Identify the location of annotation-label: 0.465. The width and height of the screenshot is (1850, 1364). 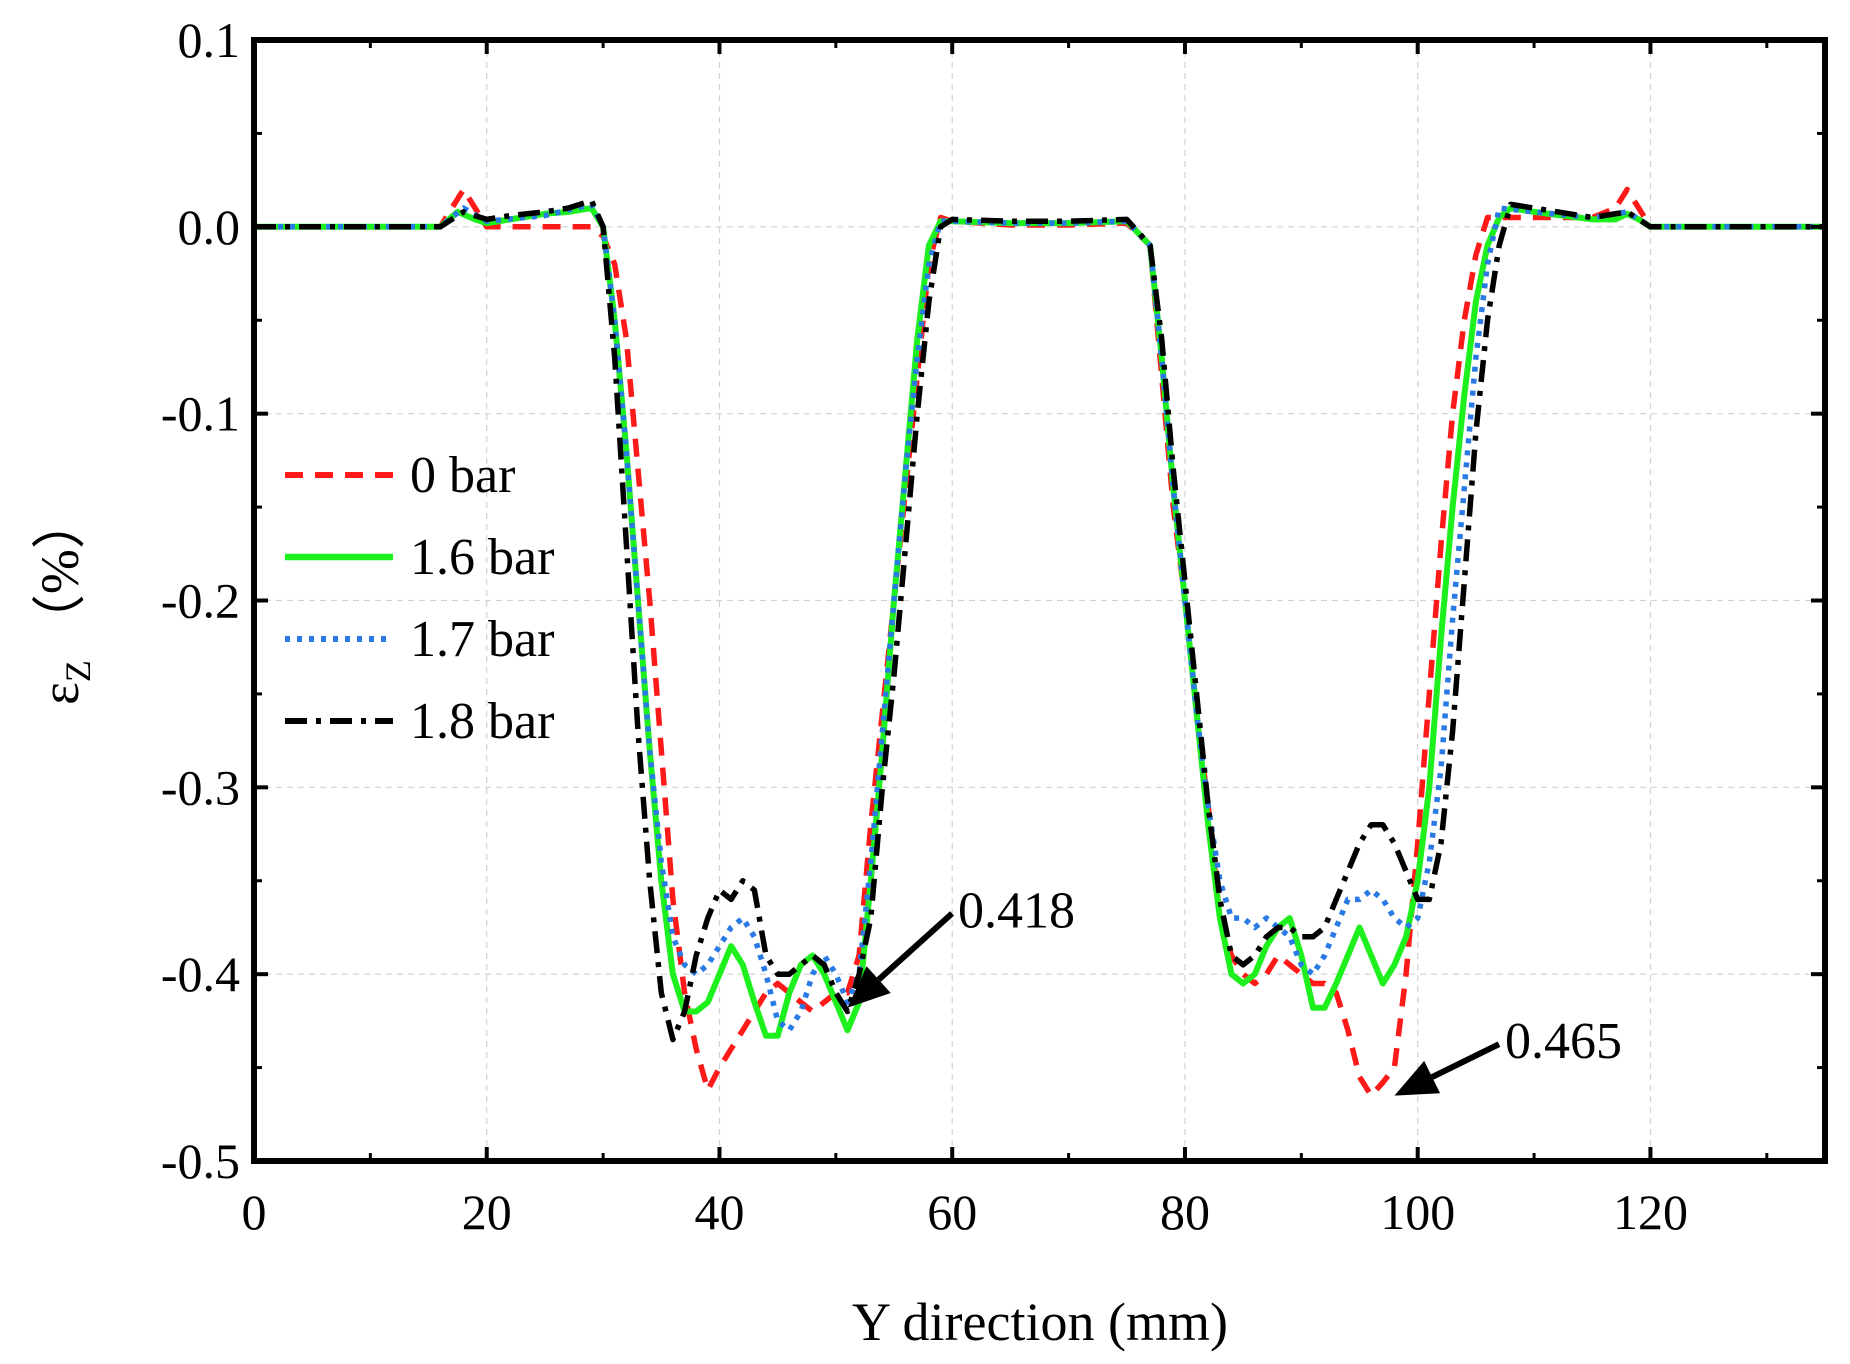
(1563, 1041).